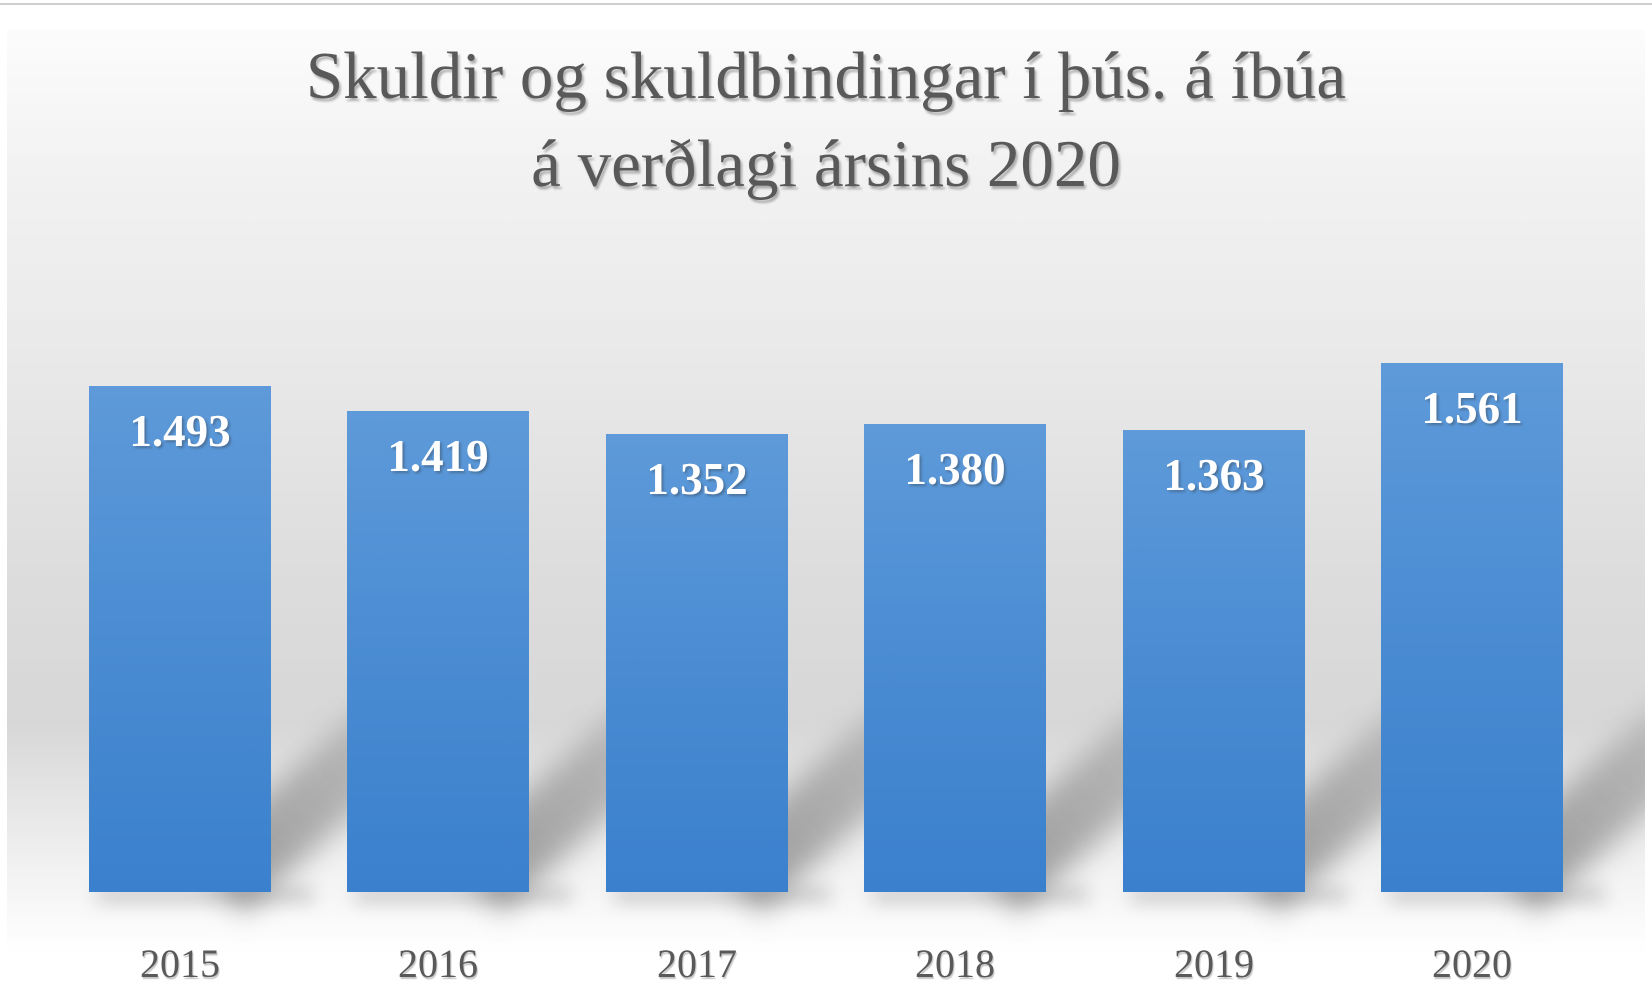 This screenshot has height=992, width=1652. What do you see at coordinates (1214, 661) in the screenshot?
I see `bar-2019: 1.363` at bounding box center [1214, 661].